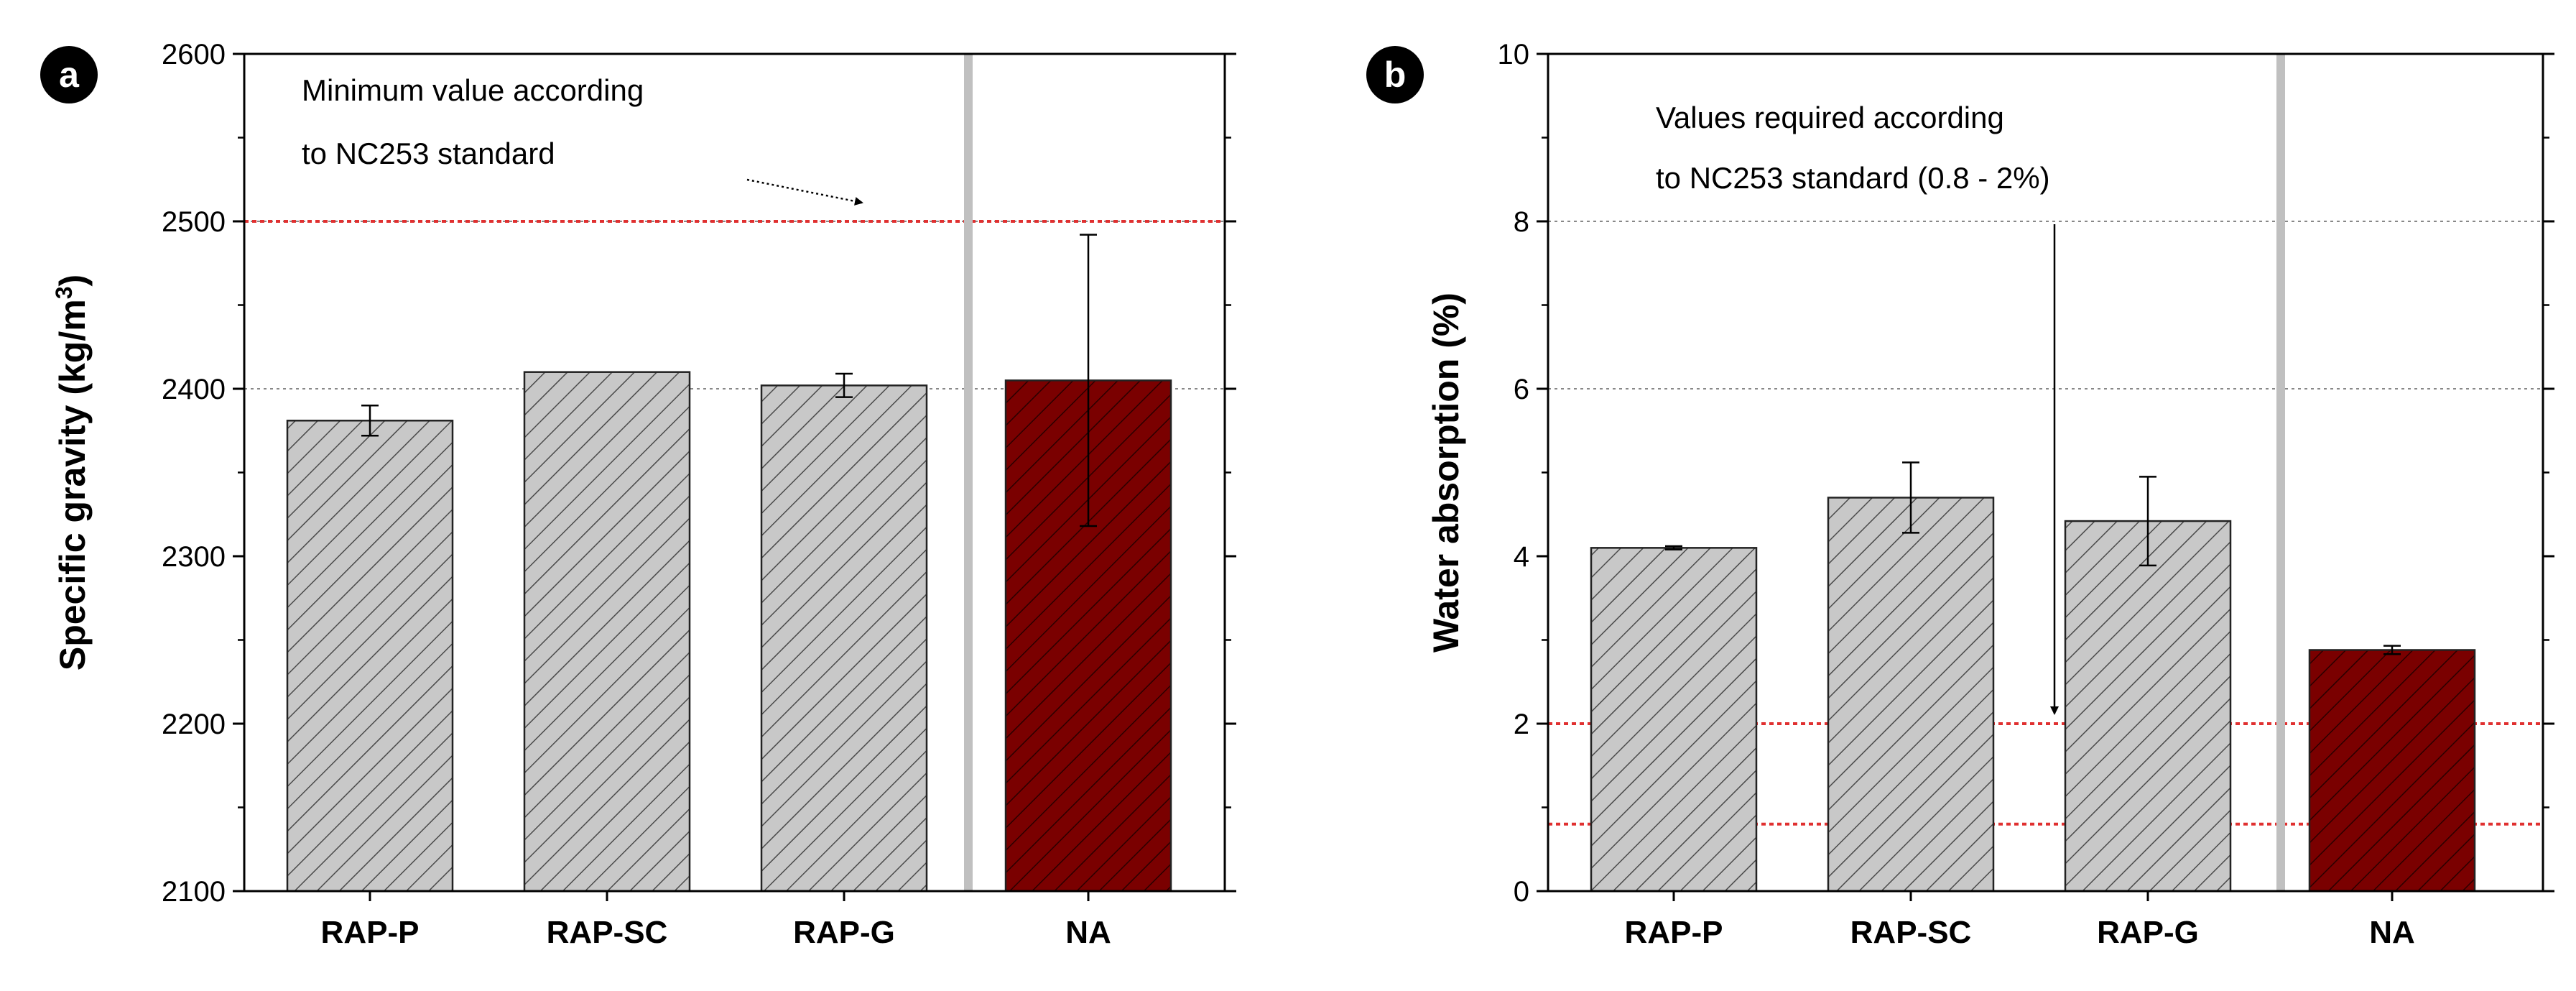  I want to click on panel-b-x-ticks: RAP-P RAP-SC RAP-G NA, so click(2020, 921).